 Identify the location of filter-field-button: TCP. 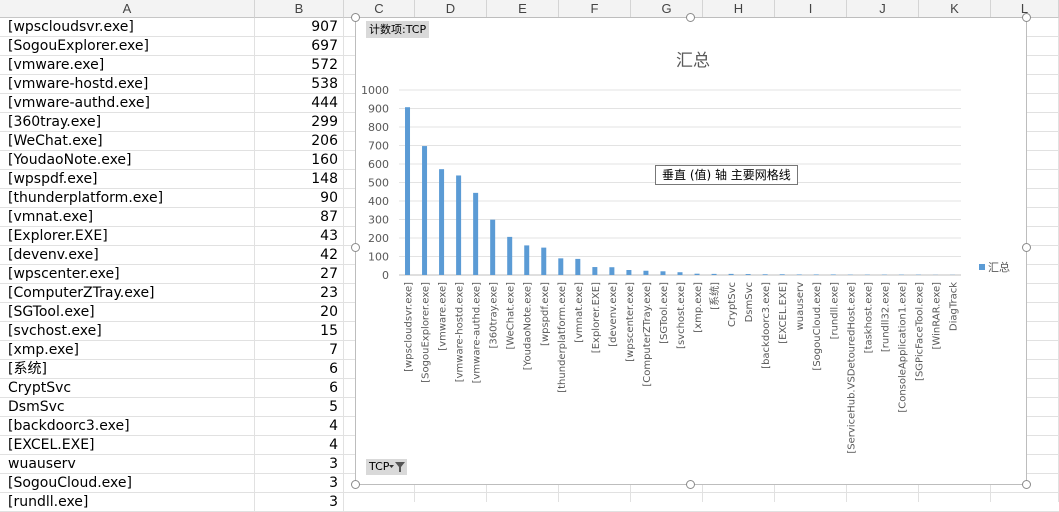
(386, 467).